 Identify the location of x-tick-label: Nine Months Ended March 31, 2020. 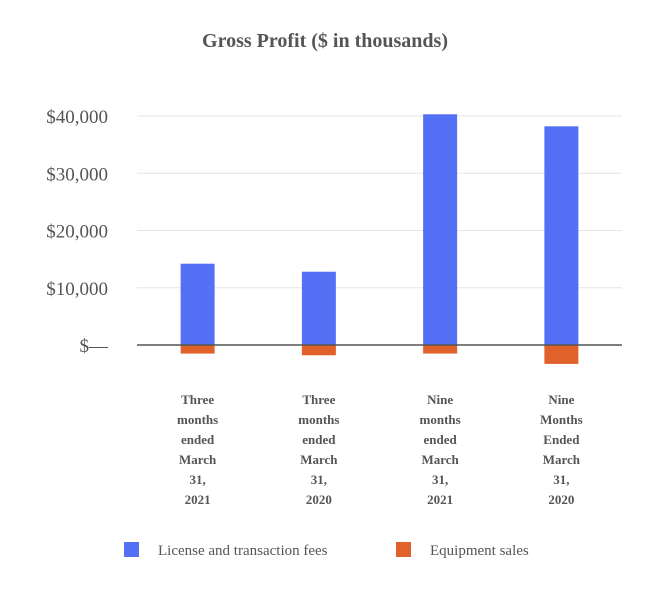
(561, 449).